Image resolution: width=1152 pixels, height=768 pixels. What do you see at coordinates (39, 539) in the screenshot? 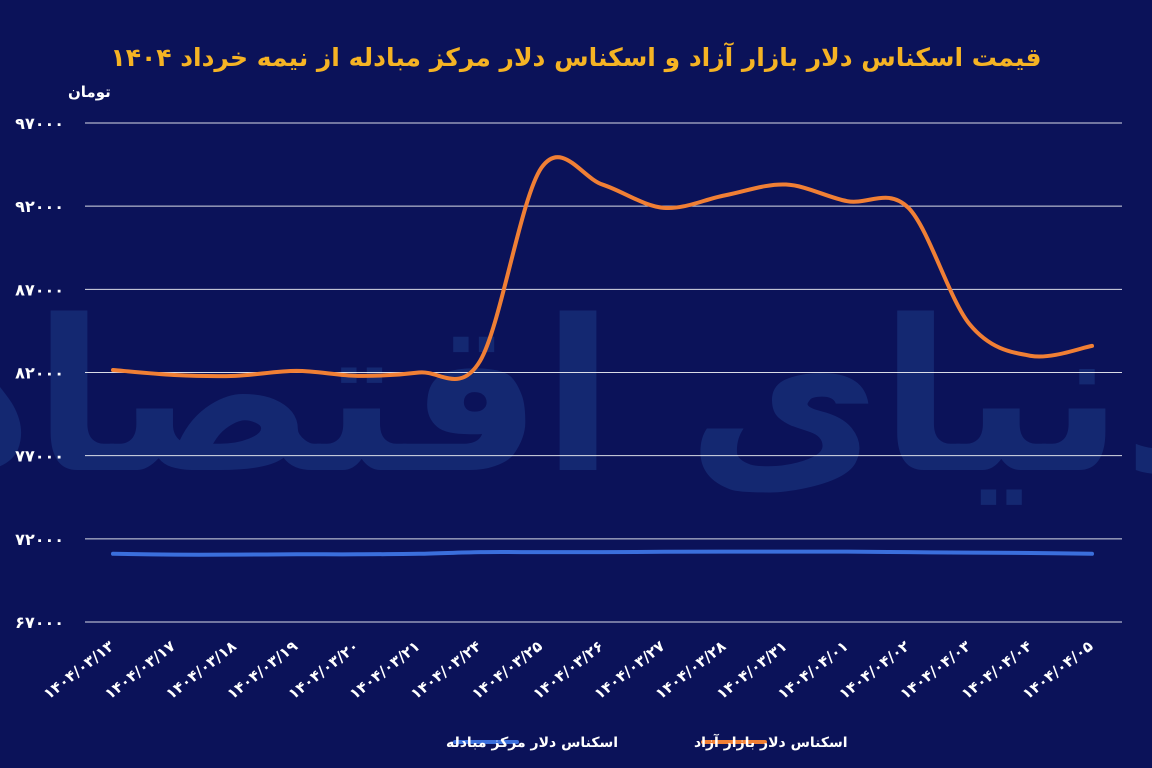
I see `y-tick-label: ۷۲۰۰۰` at bounding box center [39, 539].